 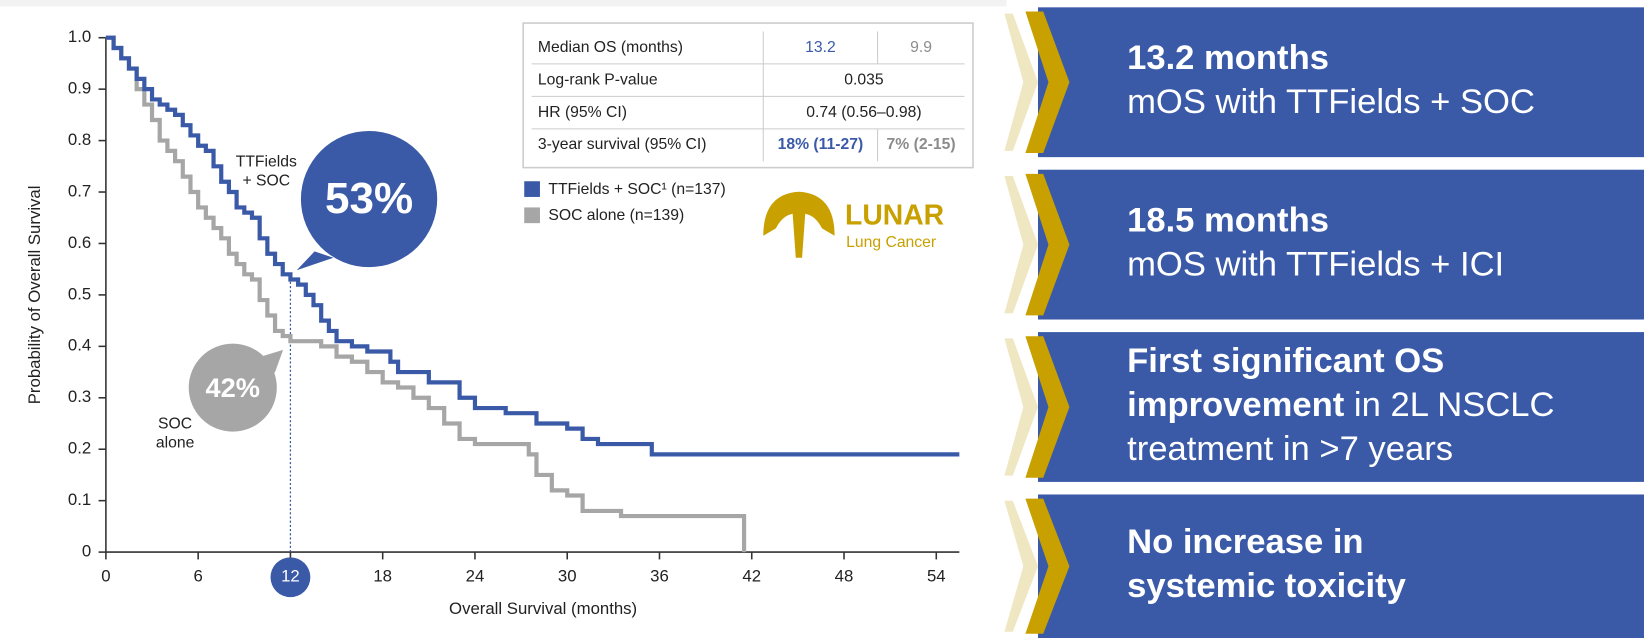 I want to click on table-cell: 3-year survival (95% CI), so click(x=622, y=144).